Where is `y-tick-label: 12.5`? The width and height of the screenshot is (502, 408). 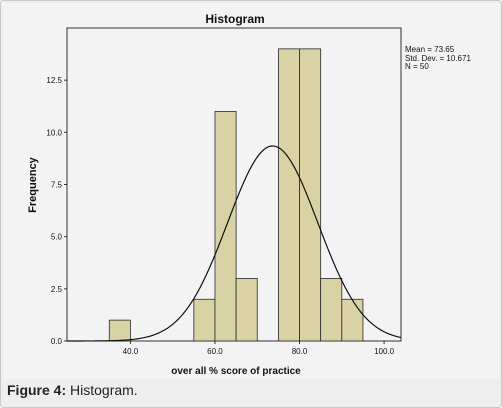
y-tick-label: 12.5 is located at coordinates (54, 80).